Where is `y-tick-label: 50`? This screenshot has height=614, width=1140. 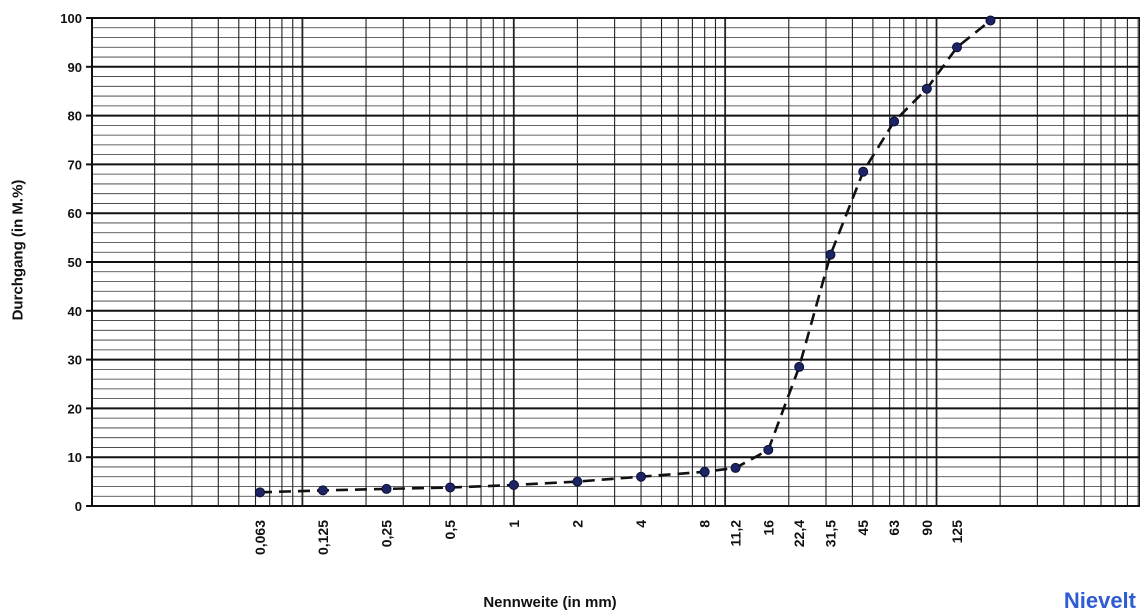 y-tick-label: 50 is located at coordinates (75, 262).